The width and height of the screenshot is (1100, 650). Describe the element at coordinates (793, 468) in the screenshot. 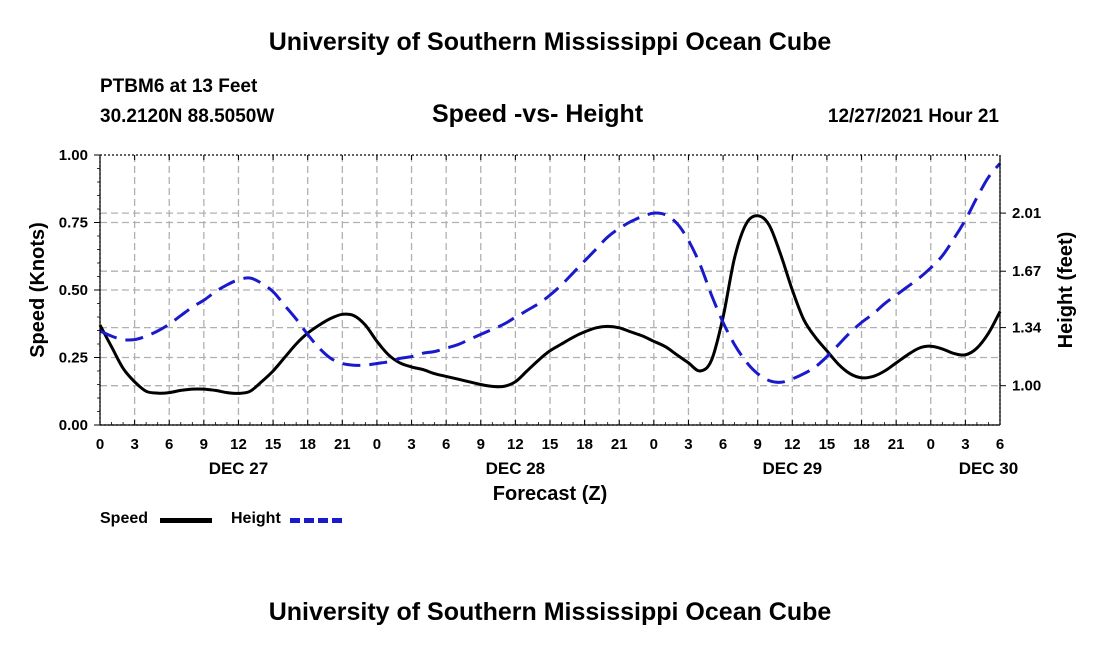

I see `date-label: DEC 29` at that location.